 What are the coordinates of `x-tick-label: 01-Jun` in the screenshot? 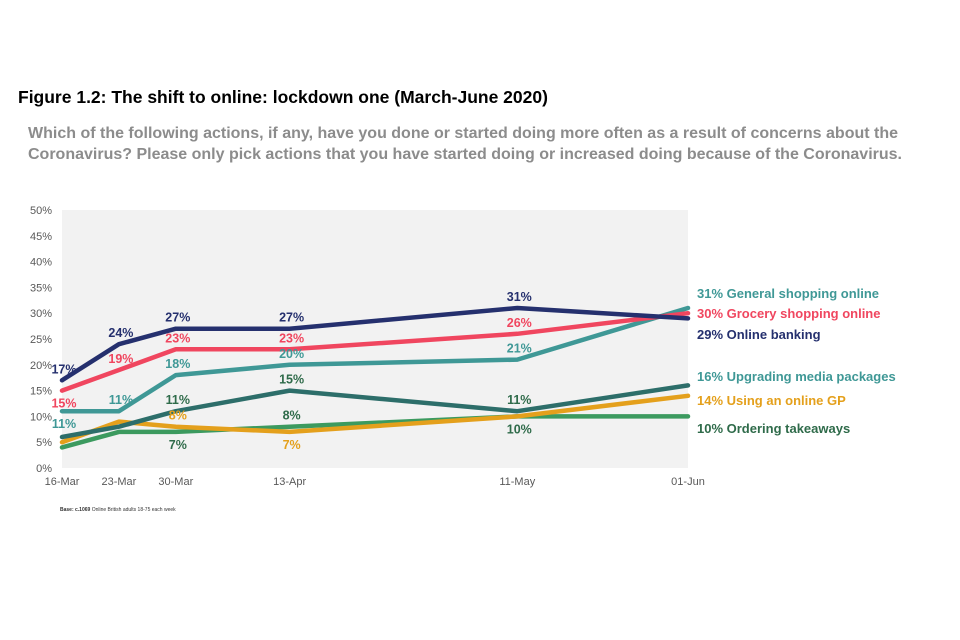 It's located at (688, 482).